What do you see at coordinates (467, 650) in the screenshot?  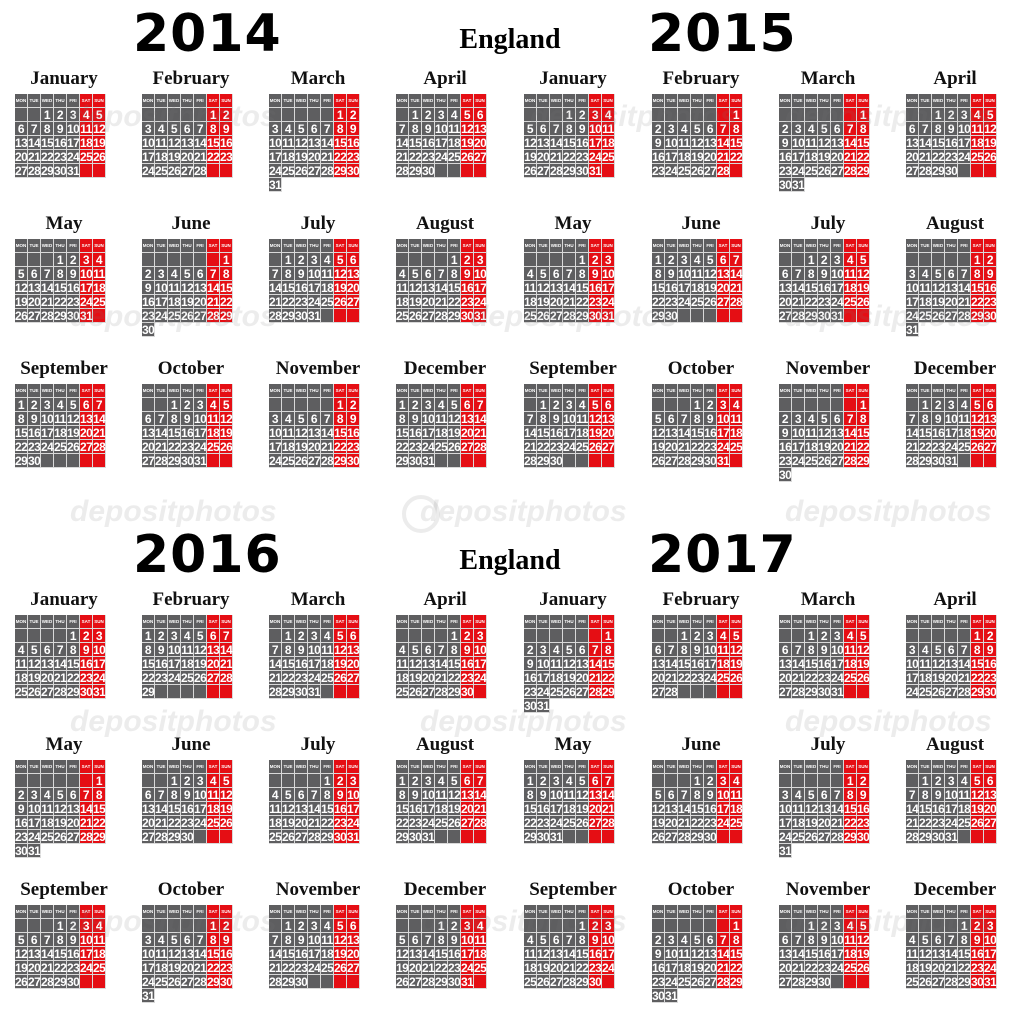 I see `day-cell: 9` at bounding box center [467, 650].